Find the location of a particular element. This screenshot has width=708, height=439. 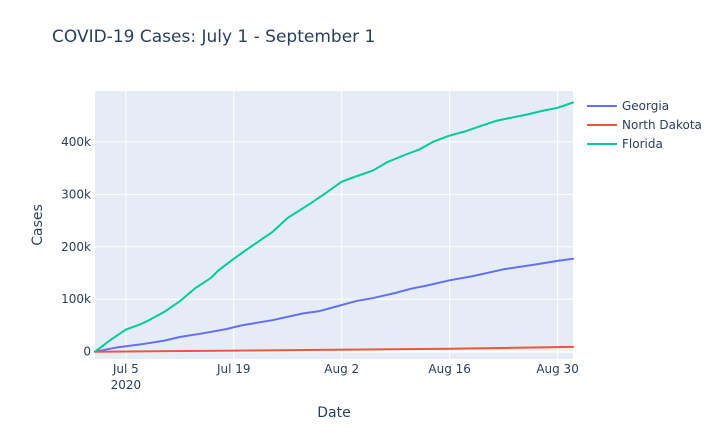

x-tick-label: Aug 2 is located at coordinates (341, 369).